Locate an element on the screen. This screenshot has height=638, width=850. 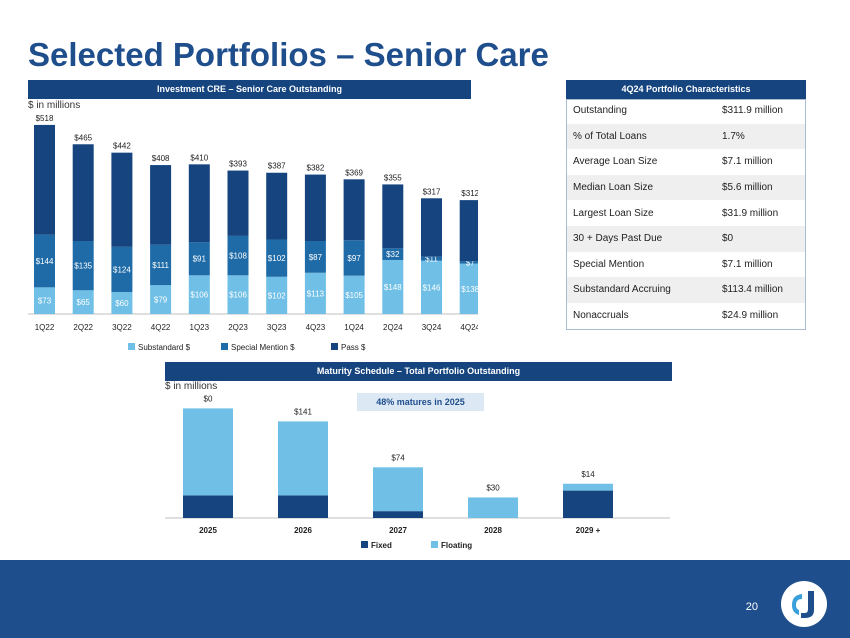
x-tick-label: 4Q23 is located at coordinates (316, 327).